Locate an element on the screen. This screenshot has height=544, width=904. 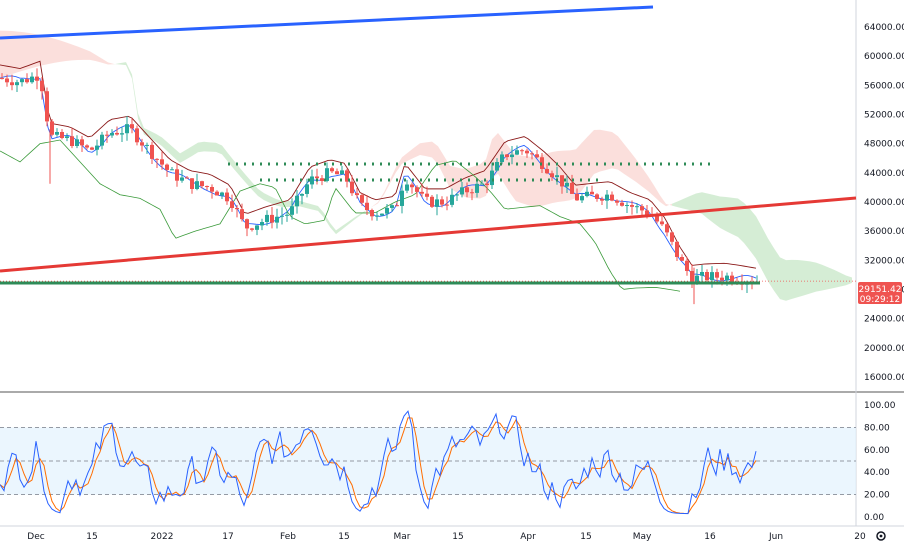
blue-trendline is located at coordinates (327, 22).